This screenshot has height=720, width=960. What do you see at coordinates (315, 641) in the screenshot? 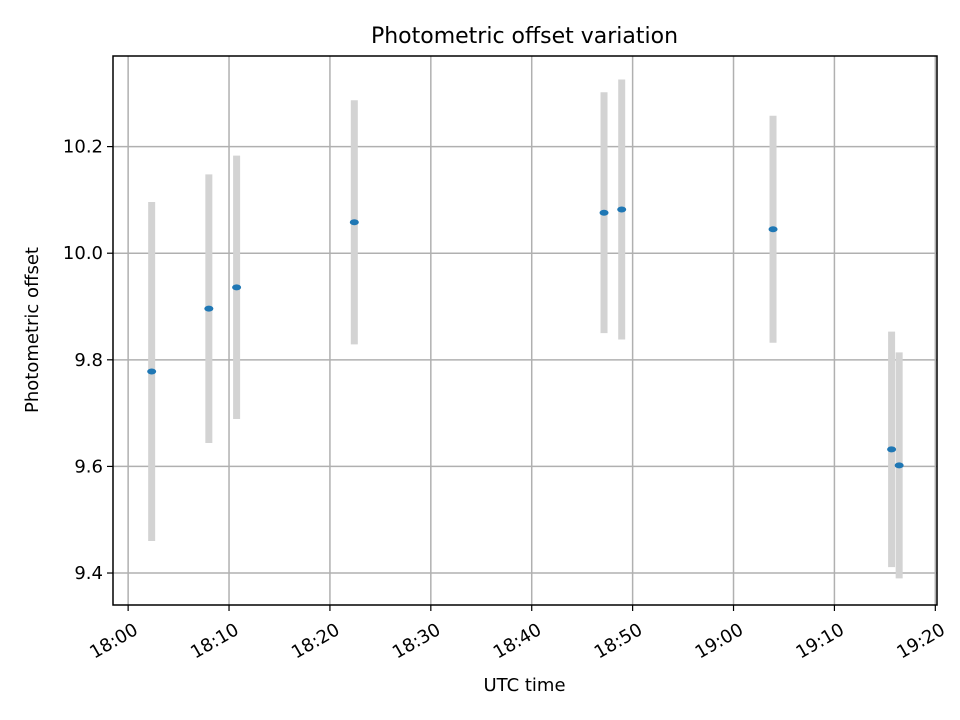
I see `x-tick-label: 18:20` at bounding box center [315, 641].